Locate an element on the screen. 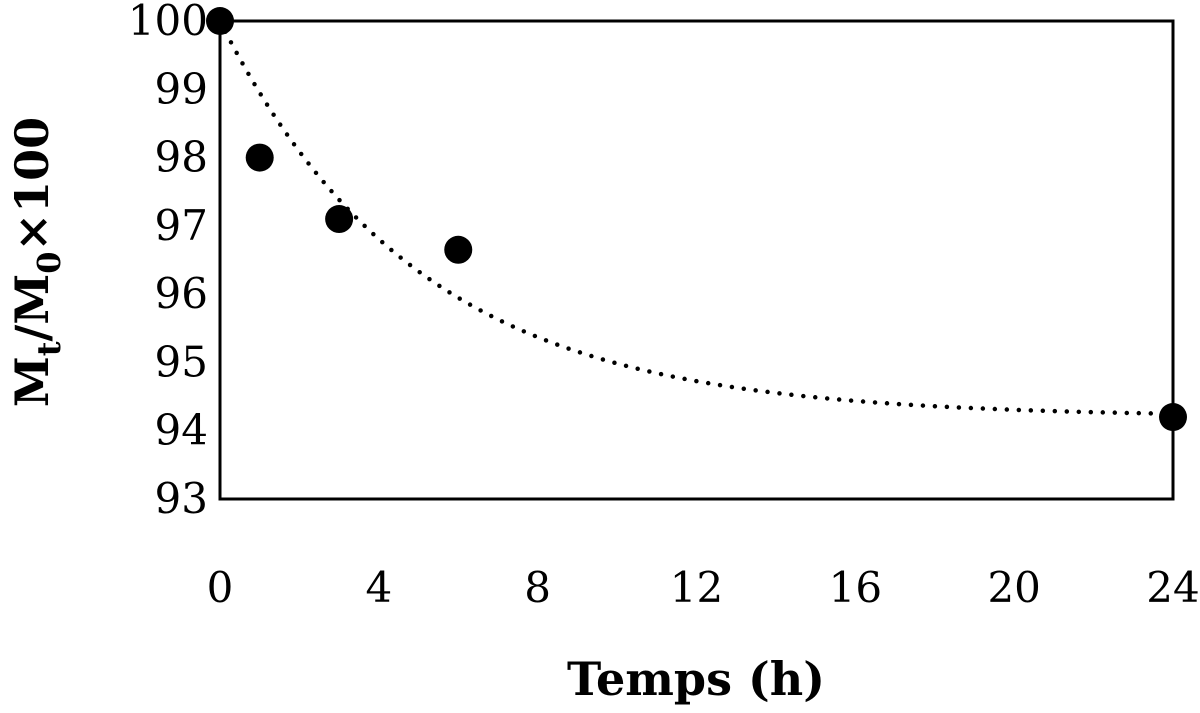  y-axis-title-slash: /M is located at coordinates (32, 308).